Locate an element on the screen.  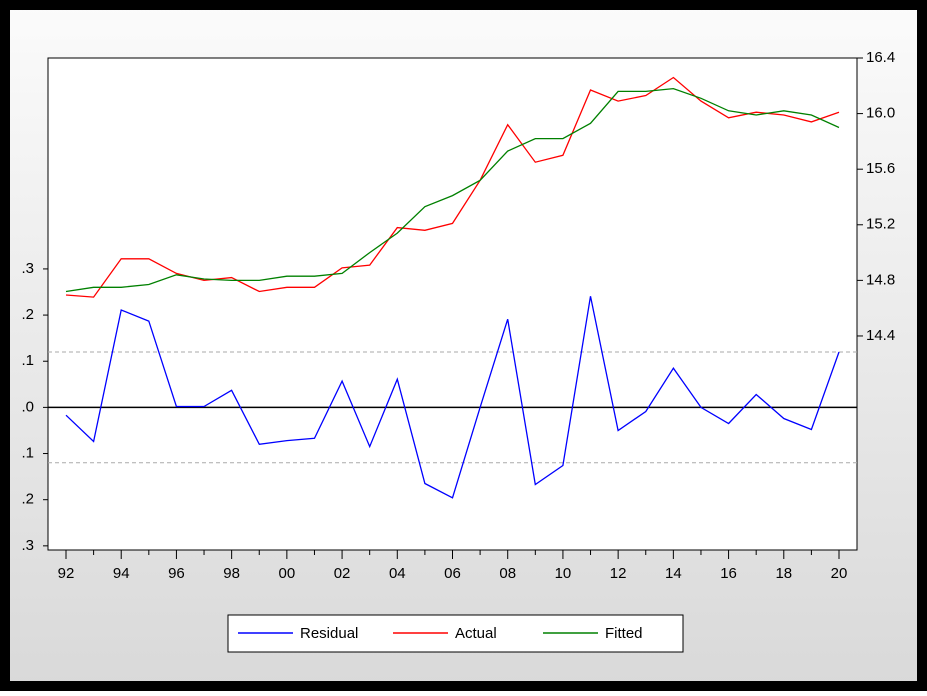
y2-tick-label: 15.6 is located at coordinates (880, 168).